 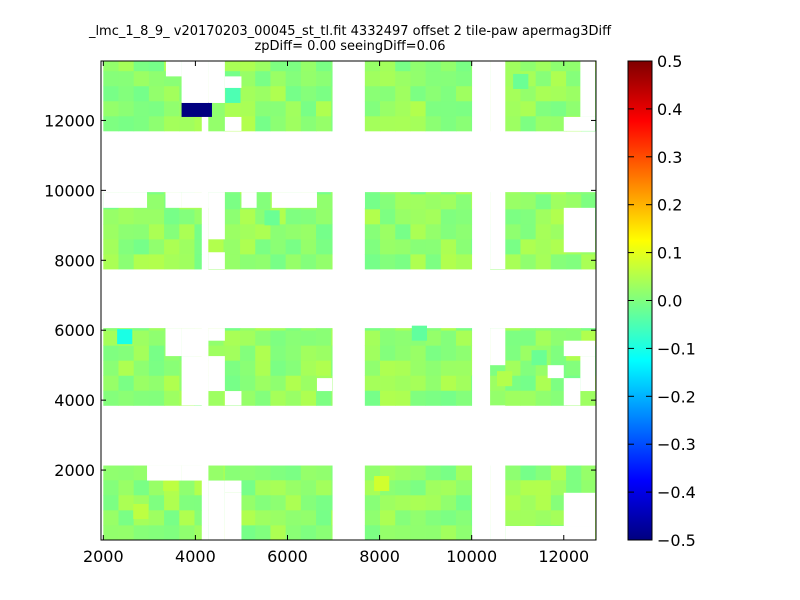 I want to click on x-tick-label: 6000, so click(x=287, y=556).